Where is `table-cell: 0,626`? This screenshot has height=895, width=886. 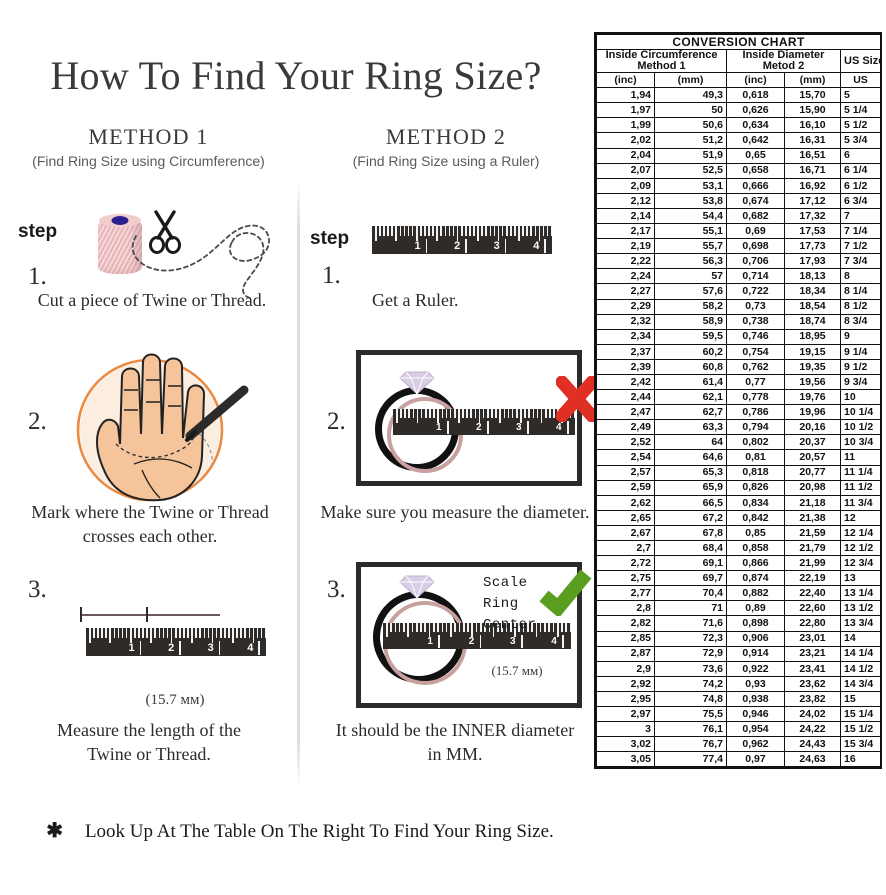
table-cell: 0,626 is located at coordinates (755, 110).